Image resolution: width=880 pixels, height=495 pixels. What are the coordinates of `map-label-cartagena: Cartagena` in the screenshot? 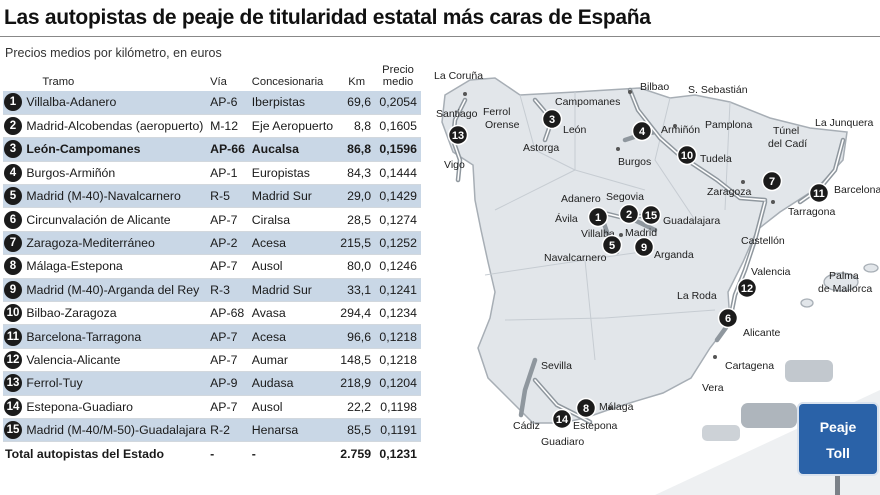 It's located at (749, 366).